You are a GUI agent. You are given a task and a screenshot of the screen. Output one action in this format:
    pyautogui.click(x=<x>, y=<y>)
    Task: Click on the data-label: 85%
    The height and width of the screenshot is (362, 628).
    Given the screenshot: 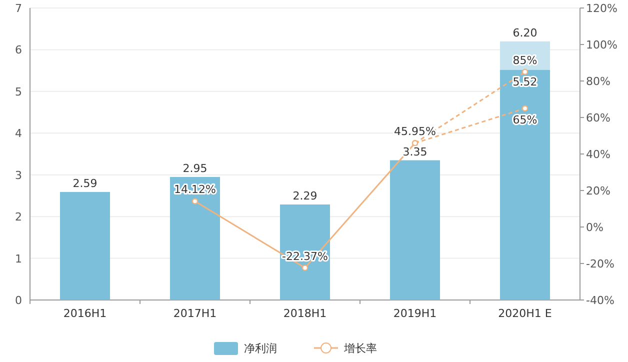 What is the action you would take?
    pyautogui.click(x=525, y=60)
    